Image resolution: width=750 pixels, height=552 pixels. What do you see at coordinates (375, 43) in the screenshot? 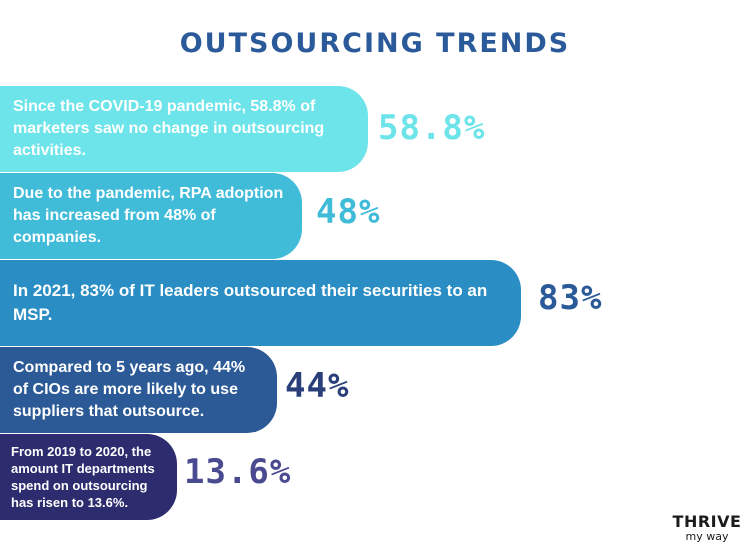
I see `page-title: OUTSOURCING TRENDS` at bounding box center [375, 43].